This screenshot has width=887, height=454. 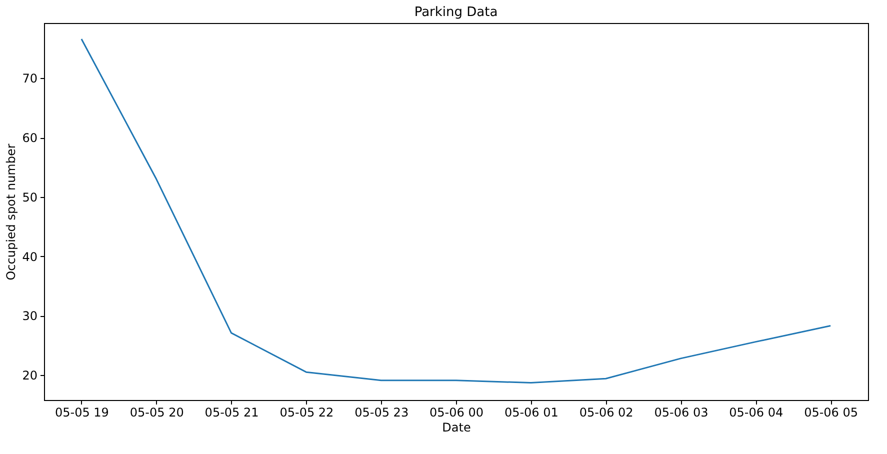 I want to click on y-tick-label: 50, so click(x=30, y=197).